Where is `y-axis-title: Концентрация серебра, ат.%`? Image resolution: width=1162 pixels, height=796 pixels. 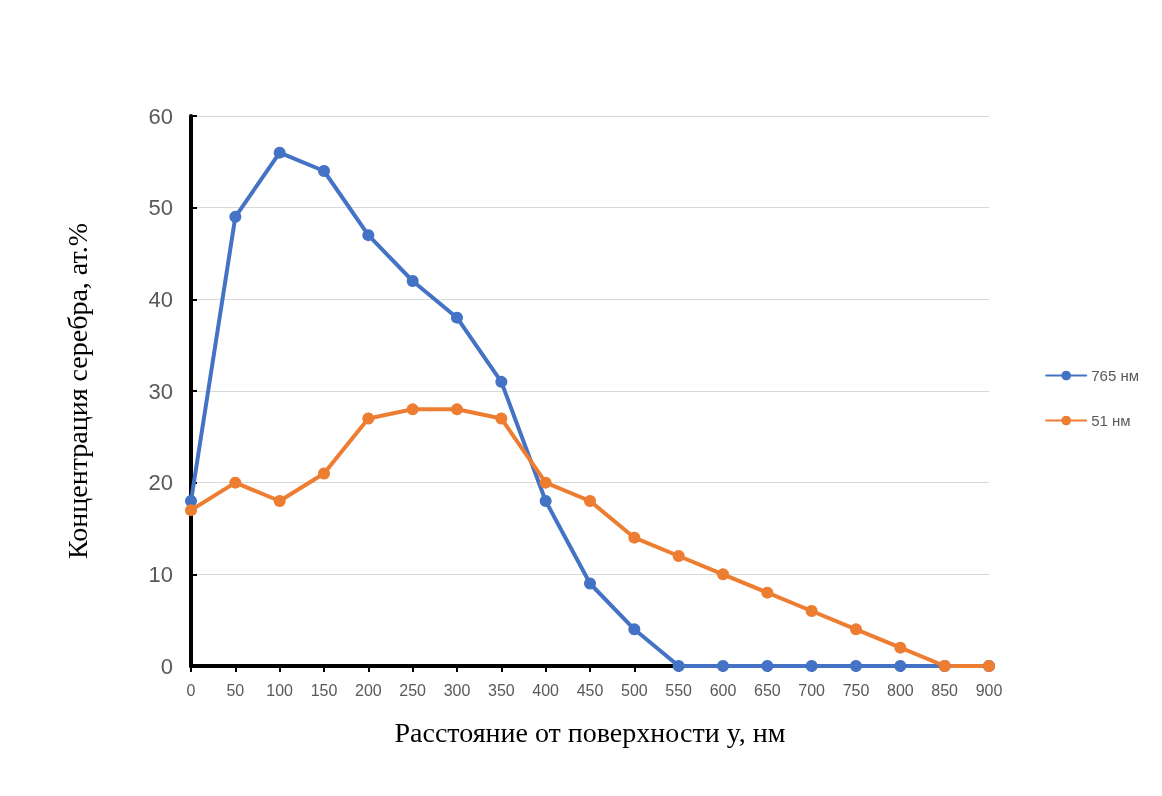 y-axis-title: Концентрация серебра, ат.% is located at coordinates (77, 391).